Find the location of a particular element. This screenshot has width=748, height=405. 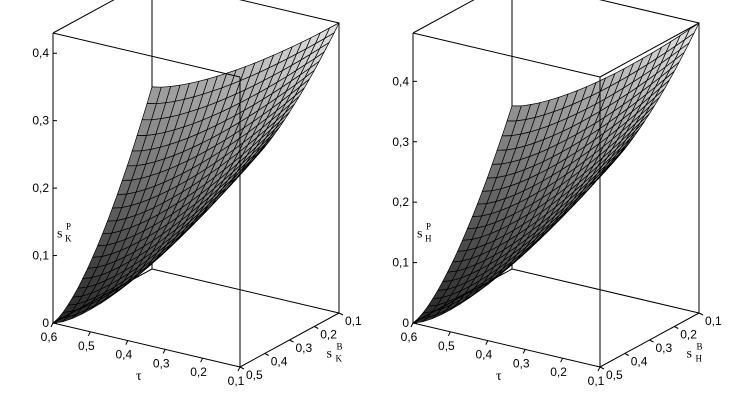

z-axis-label-sub: H is located at coordinates (428, 238).